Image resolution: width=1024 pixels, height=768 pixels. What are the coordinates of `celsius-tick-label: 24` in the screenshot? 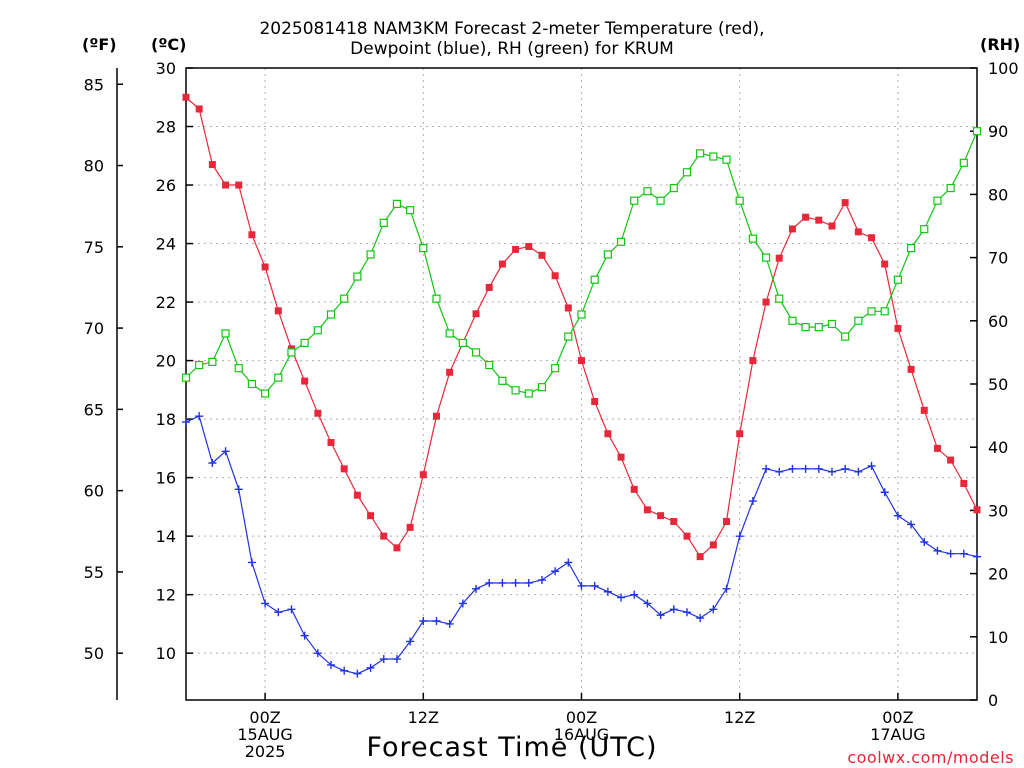 It's located at (166, 244).